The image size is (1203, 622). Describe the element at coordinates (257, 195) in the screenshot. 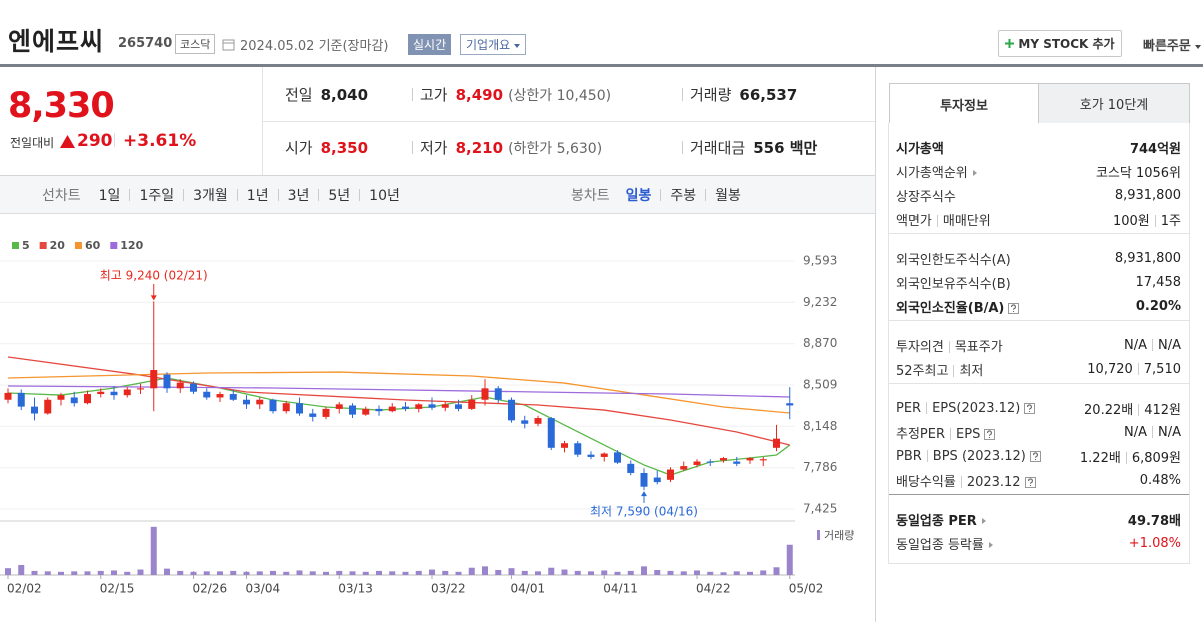

I see `period-button: 1년` at that location.